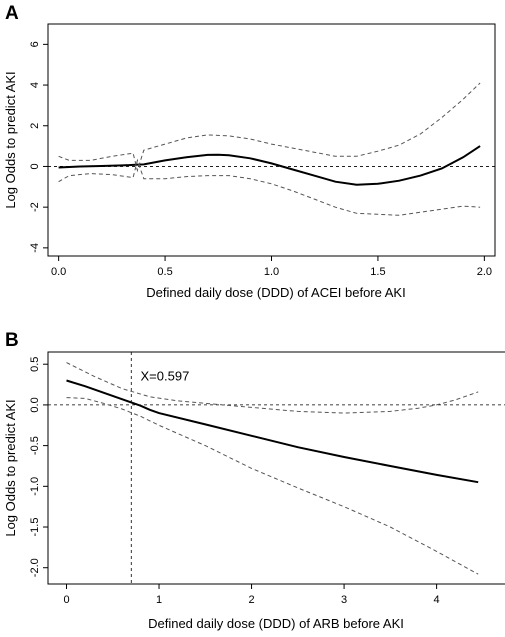 This screenshot has width=505, height=637. What do you see at coordinates (35, 567) in the screenshot?
I see `panel-b-y-tick-label: -2.0` at bounding box center [35, 567].